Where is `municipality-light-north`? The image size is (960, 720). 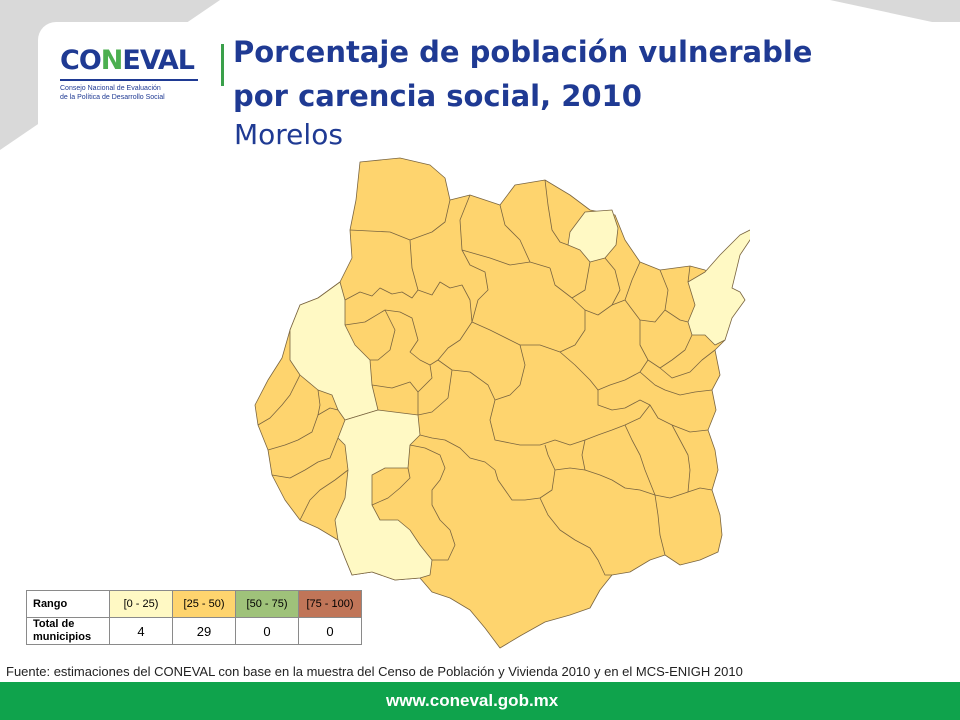 municipality-light-north is located at coordinates (593, 236).